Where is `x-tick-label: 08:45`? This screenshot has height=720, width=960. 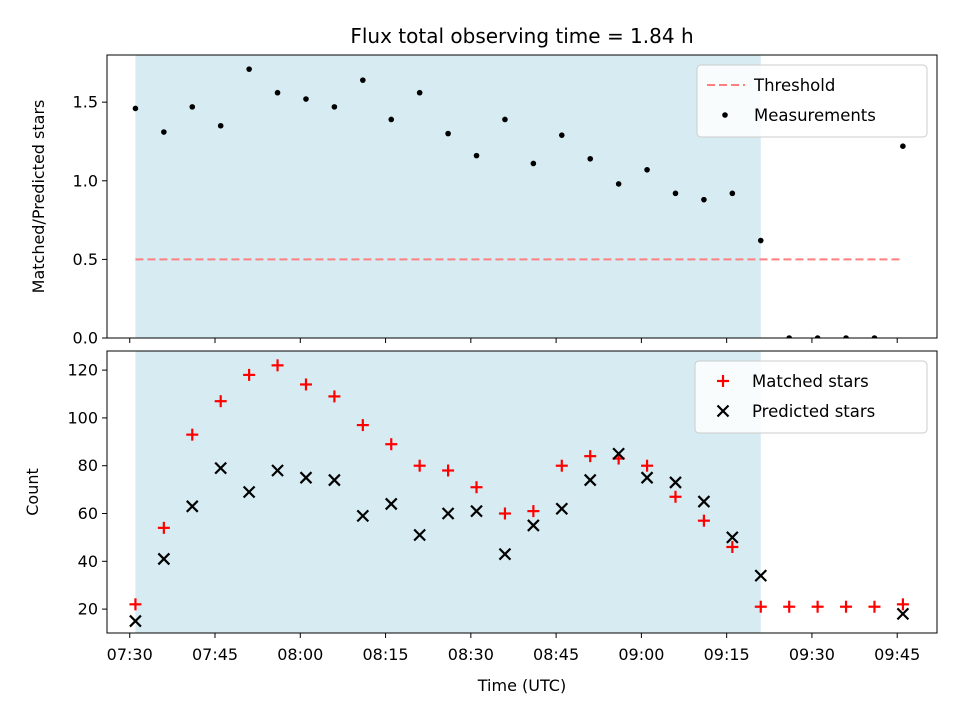 x-tick-label: 08:45 is located at coordinates (556, 654).